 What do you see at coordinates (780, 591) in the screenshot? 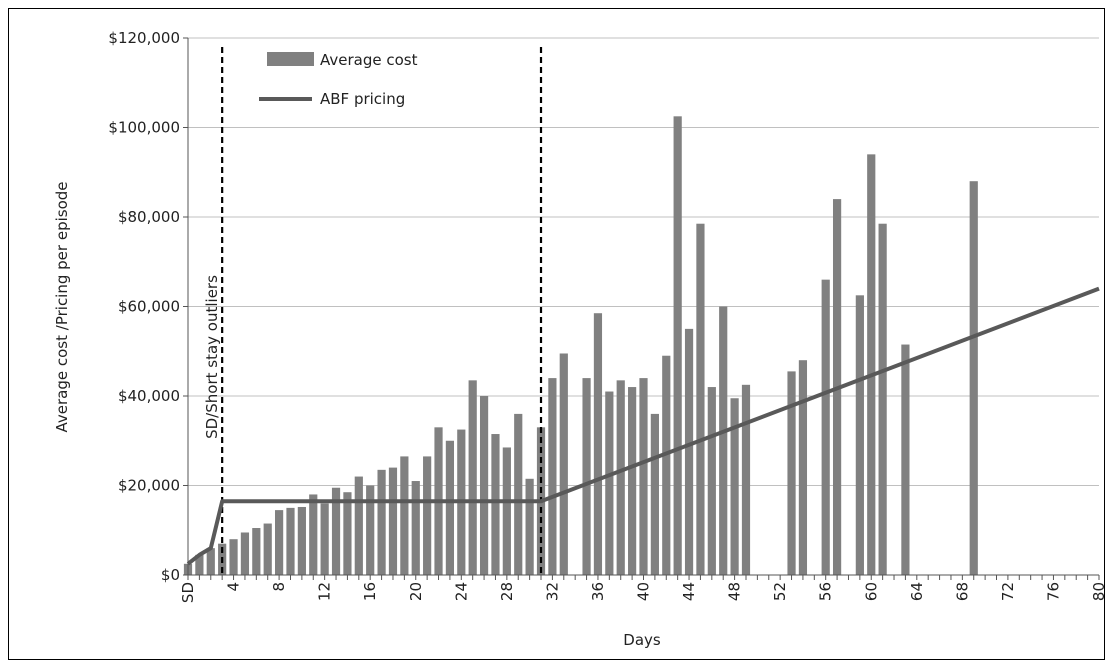
I see `x-tick-label: 52` at bounding box center [780, 591].